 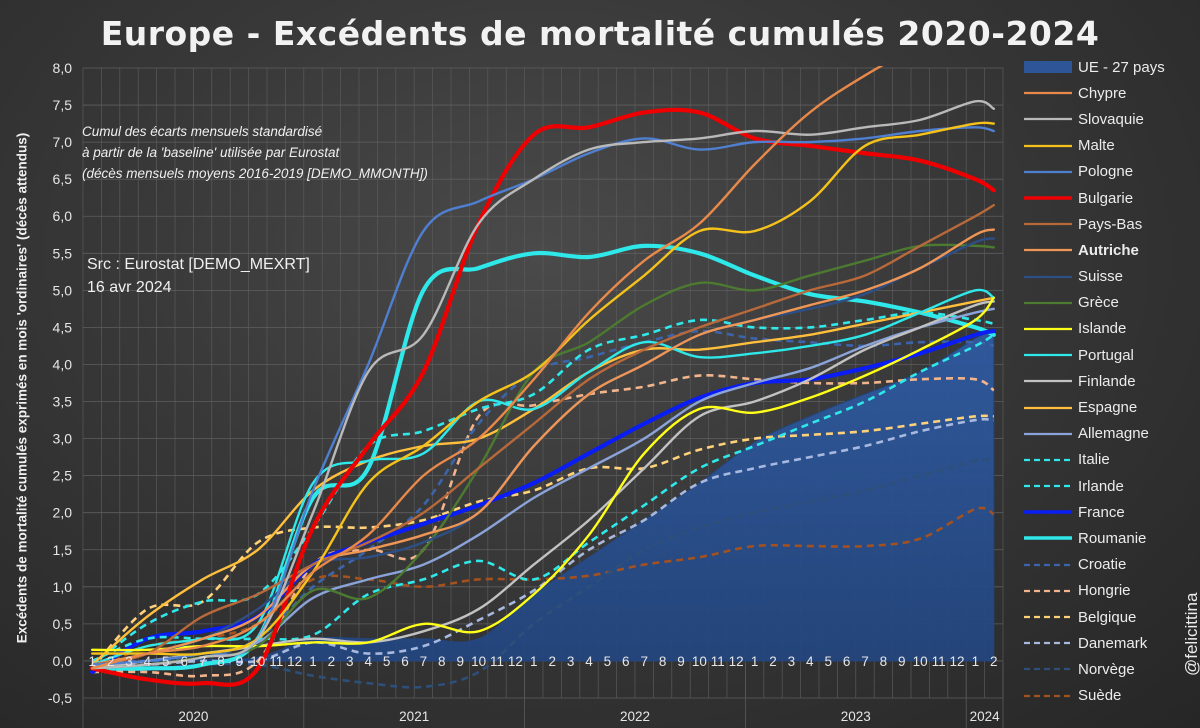 What do you see at coordinates (63, 179) in the screenshot?
I see `y-tick-label: 6,5` at bounding box center [63, 179].